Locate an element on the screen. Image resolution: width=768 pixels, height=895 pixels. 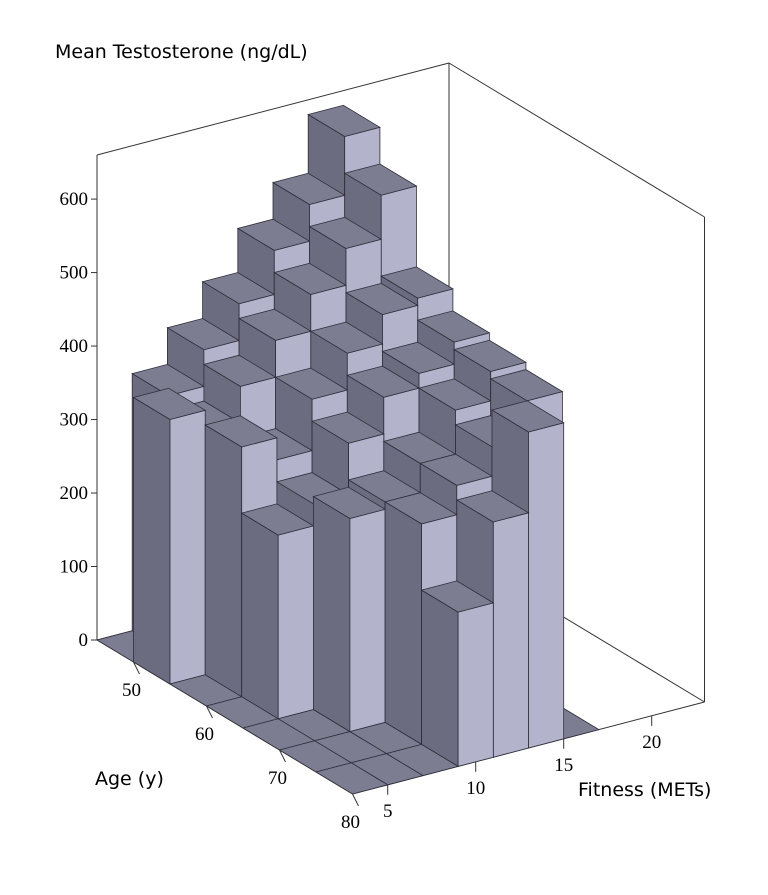
y-tick-label: 60 is located at coordinates (204, 734).